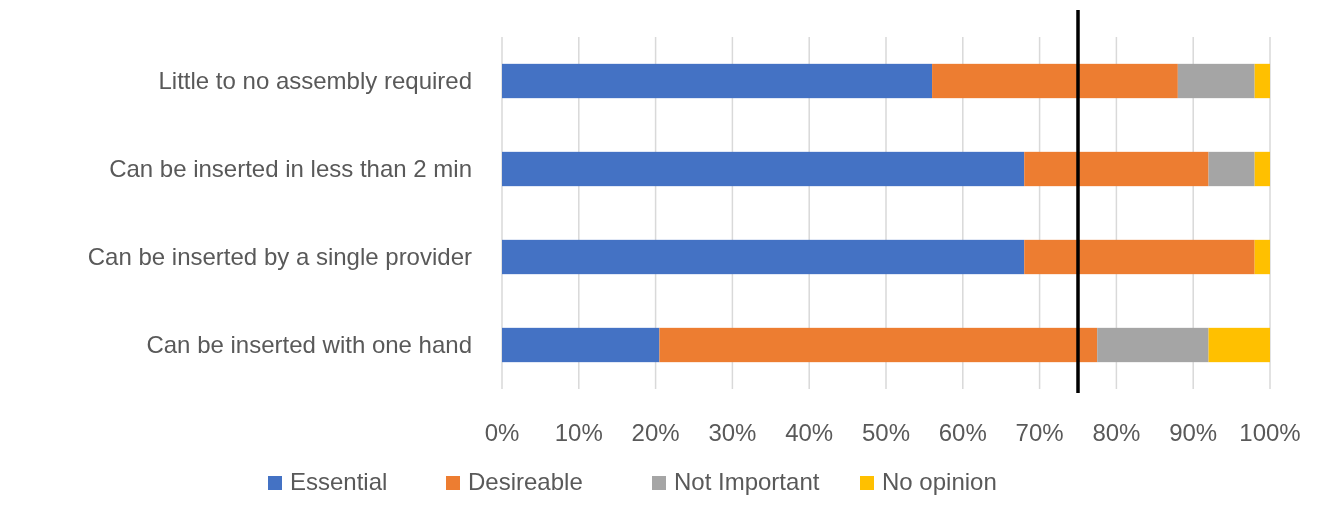 This screenshot has width=1320, height=508. What do you see at coordinates (315, 81) in the screenshot?
I see `y-tick-label: Little to no assembly required` at bounding box center [315, 81].